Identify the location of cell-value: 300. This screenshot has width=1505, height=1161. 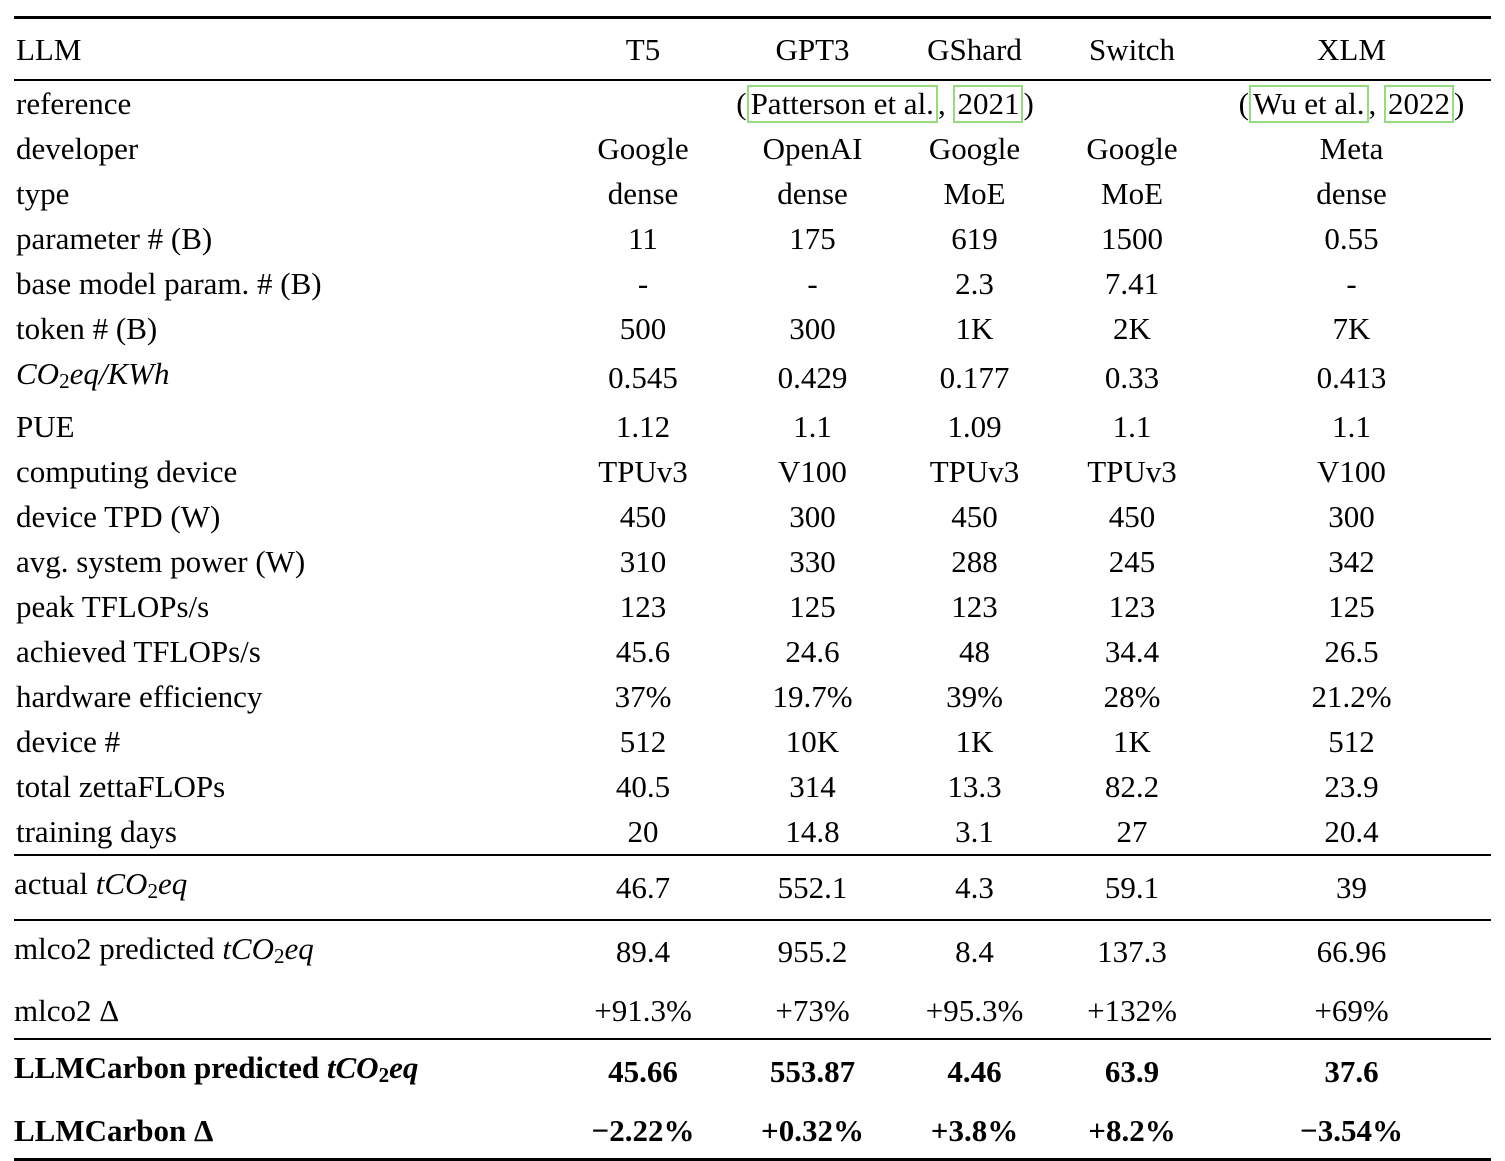
(812, 328).